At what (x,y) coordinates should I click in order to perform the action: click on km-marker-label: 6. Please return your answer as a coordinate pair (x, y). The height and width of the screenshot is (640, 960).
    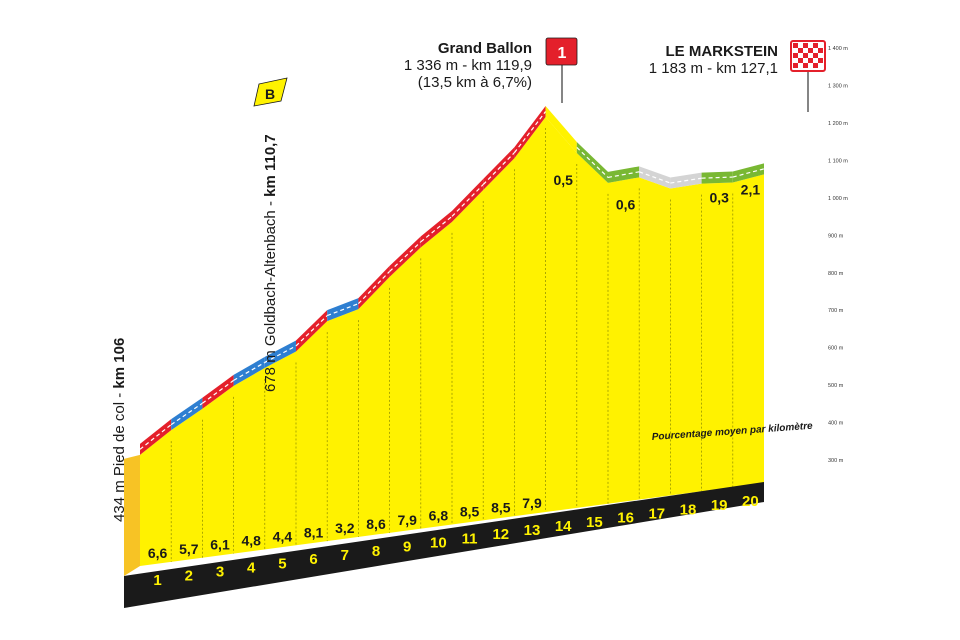
    Looking at the image, I should click on (313, 559).